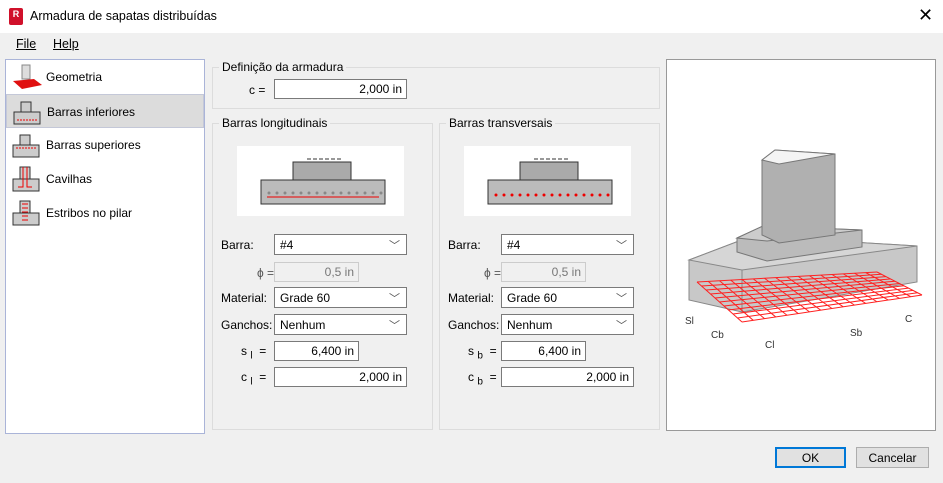 This screenshot has height=483, width=943. Describe the element at coordinates (123, 16) in the screenshot. I see `window-title: Armadura de sapatas distribuídas` at that location.